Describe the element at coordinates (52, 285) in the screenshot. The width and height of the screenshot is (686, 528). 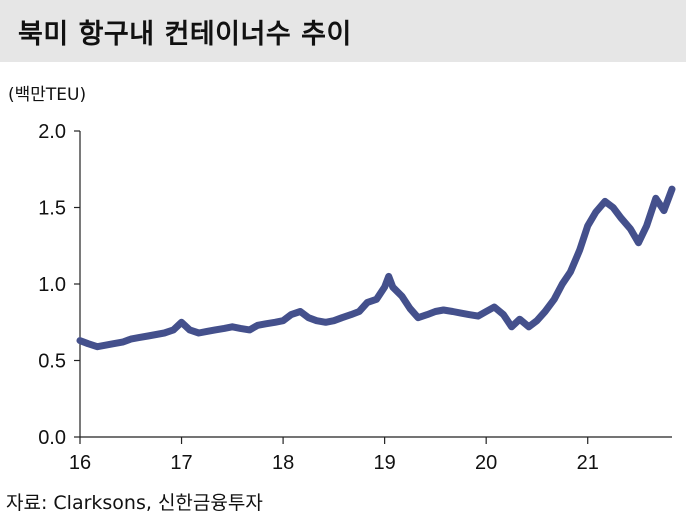
I see `y-tick-label: 1.0` at that location.